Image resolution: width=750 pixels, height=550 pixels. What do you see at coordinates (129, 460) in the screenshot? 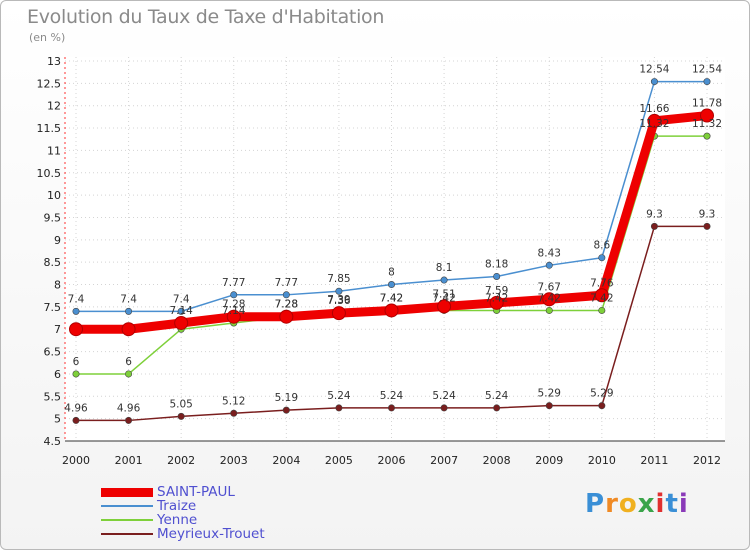
I see `x-tick-label: 2001` at bounding box center [129, 460].